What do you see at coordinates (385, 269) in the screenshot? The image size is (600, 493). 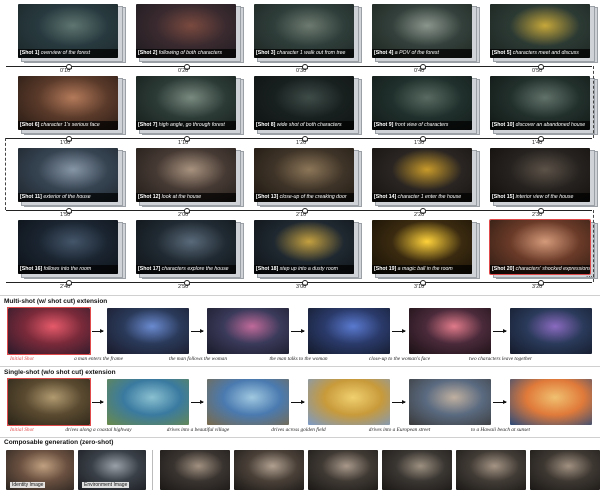 I see `shot-number: [Shot 19]` at bounding box center [385, 269].